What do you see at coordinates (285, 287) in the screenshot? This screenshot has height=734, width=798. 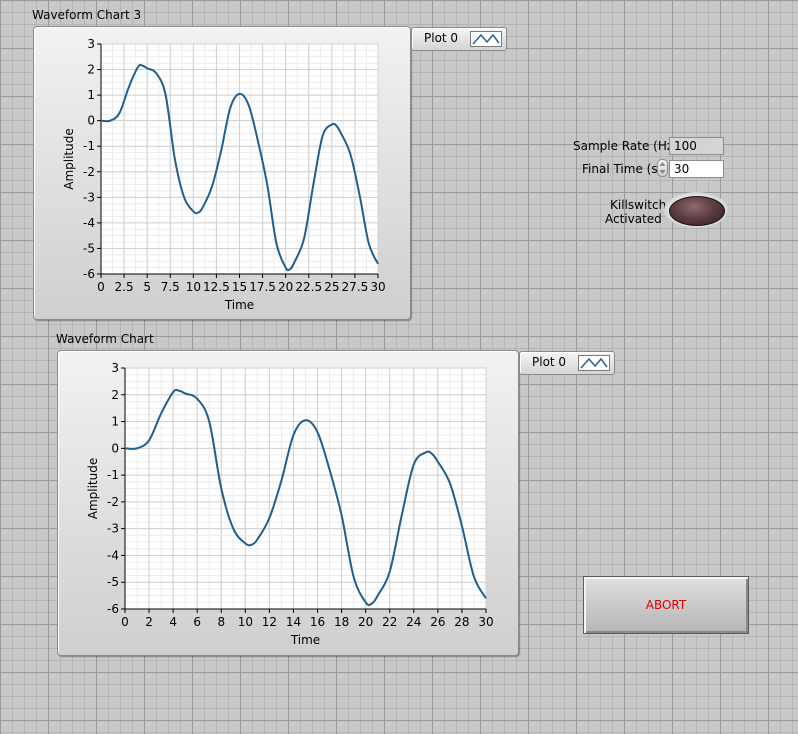 I see `x-tick-label: 20` at bounding box center [285, 287].